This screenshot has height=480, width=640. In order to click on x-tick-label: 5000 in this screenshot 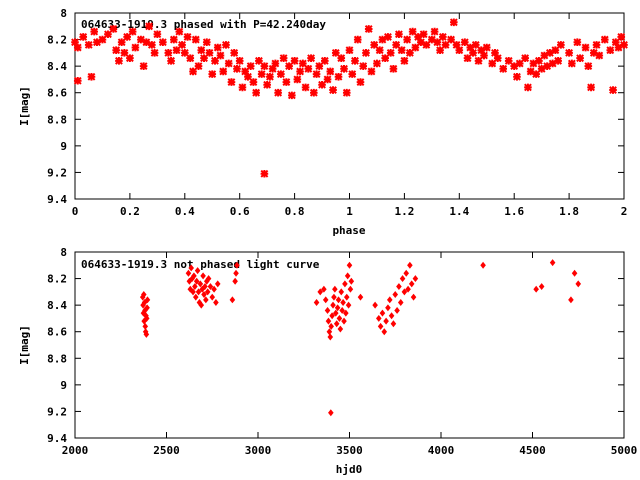, I will do `click(624, 450)`.